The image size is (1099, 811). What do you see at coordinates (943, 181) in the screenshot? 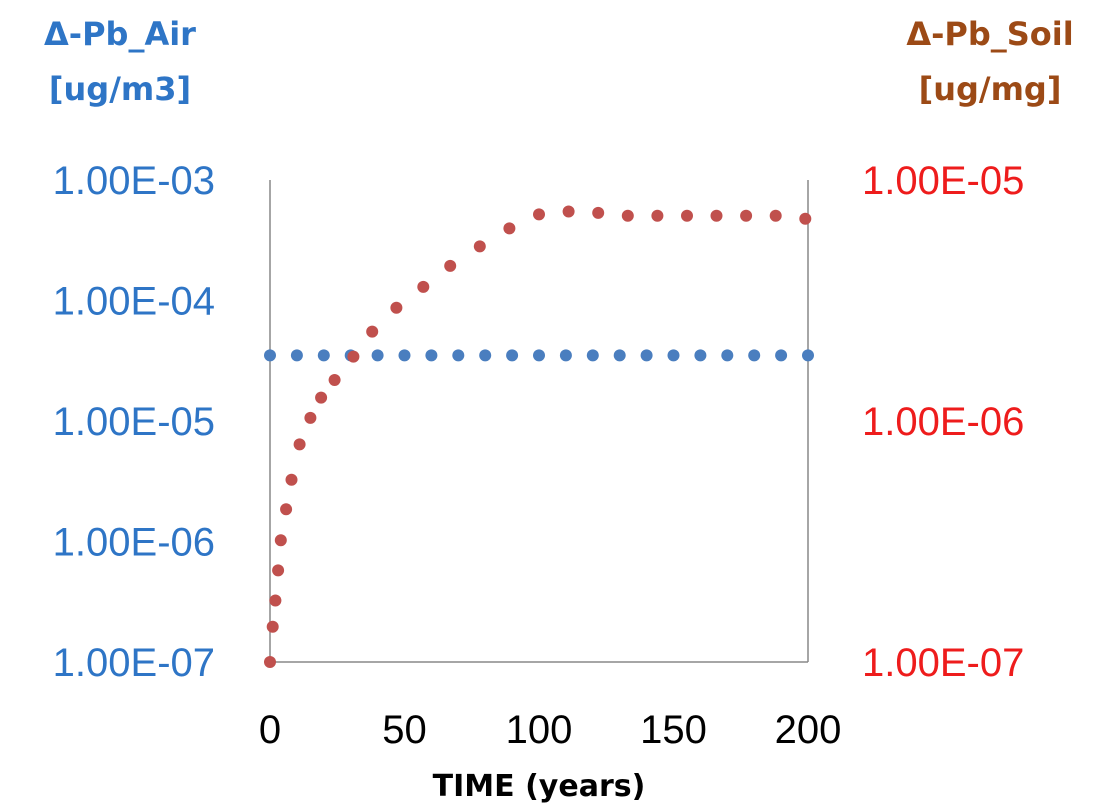
I see `right-tick-label: 1.00E-05` at bounding box center [943, 181].